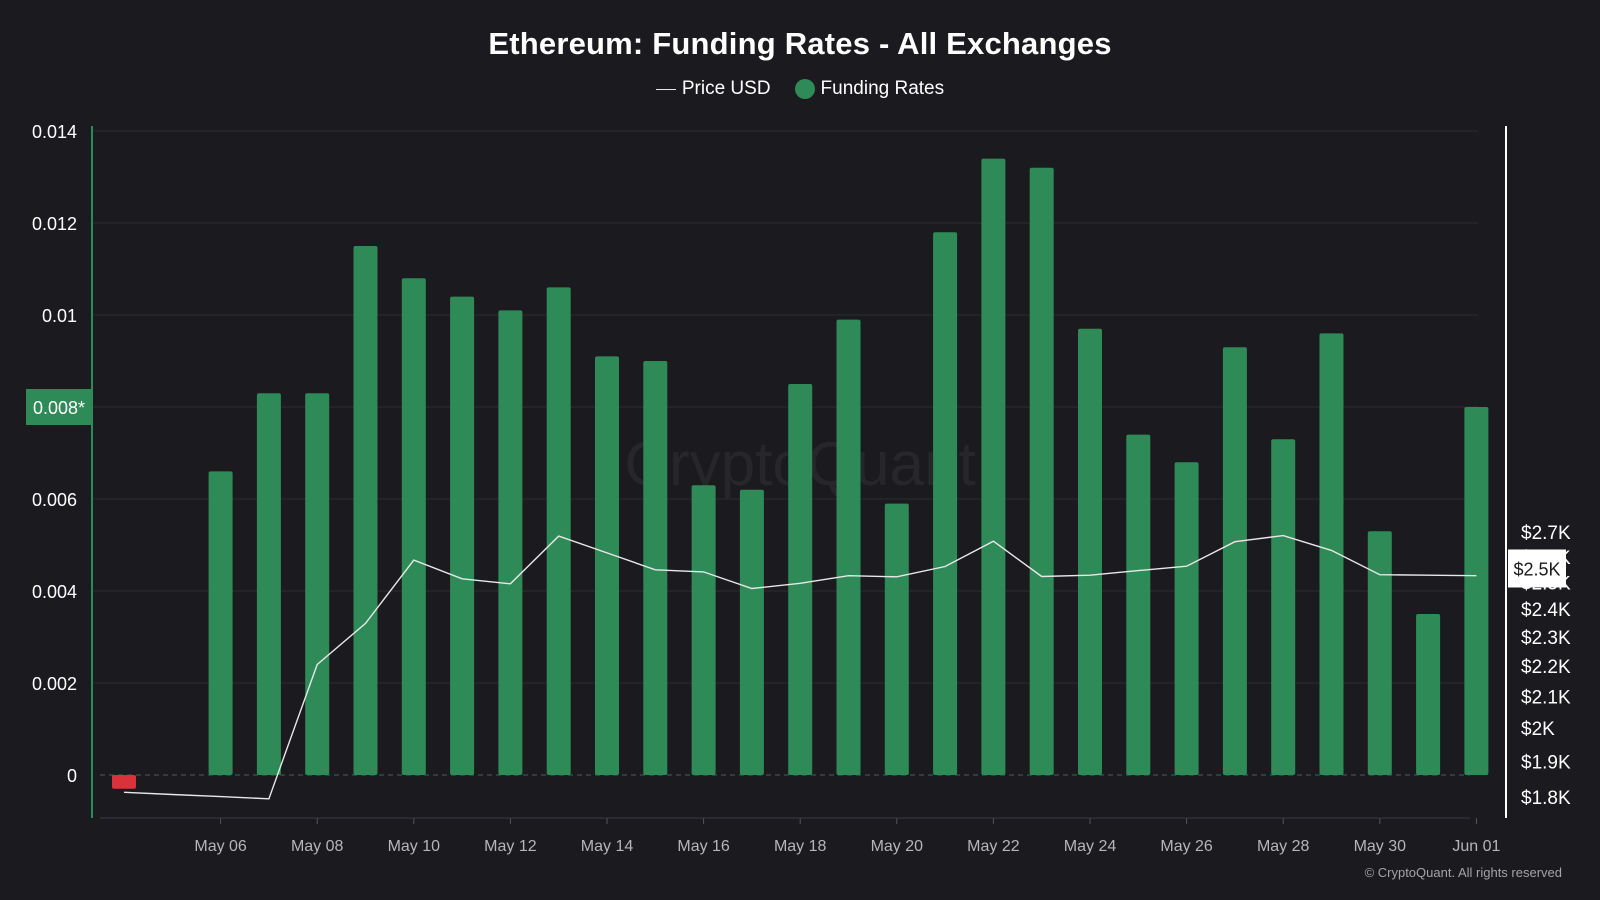 This screenshot has width=1600, height=900. I want to click on y-left-tick-label: 0.006, so click(54, 500).